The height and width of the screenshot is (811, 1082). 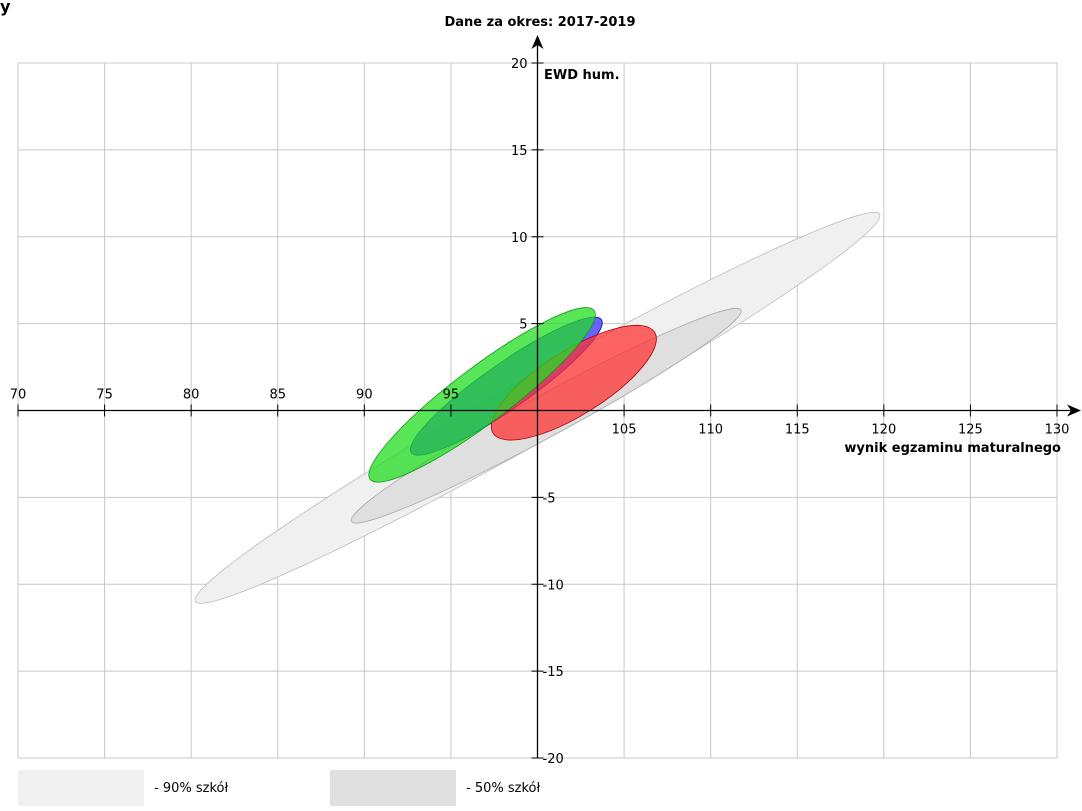 What do you see at coordinates (952, 448) in the screenshot?
I see `x-axis-label: wynik egzaminu maturalnego` at bounding box center [952, 448].